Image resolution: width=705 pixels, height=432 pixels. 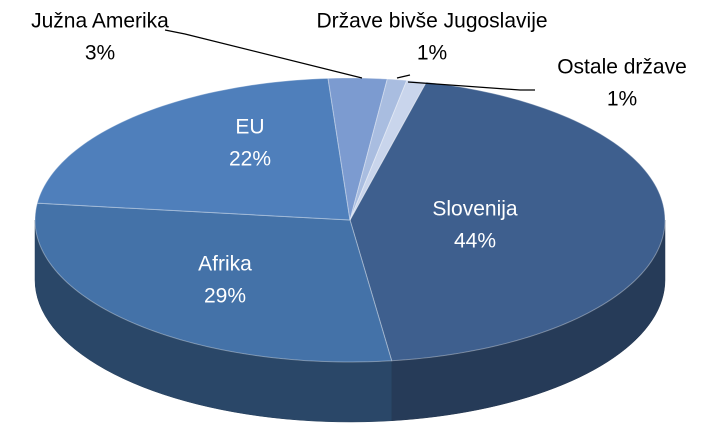 I want to click on slice-label: Slovenija, so click(x=475, y=209).